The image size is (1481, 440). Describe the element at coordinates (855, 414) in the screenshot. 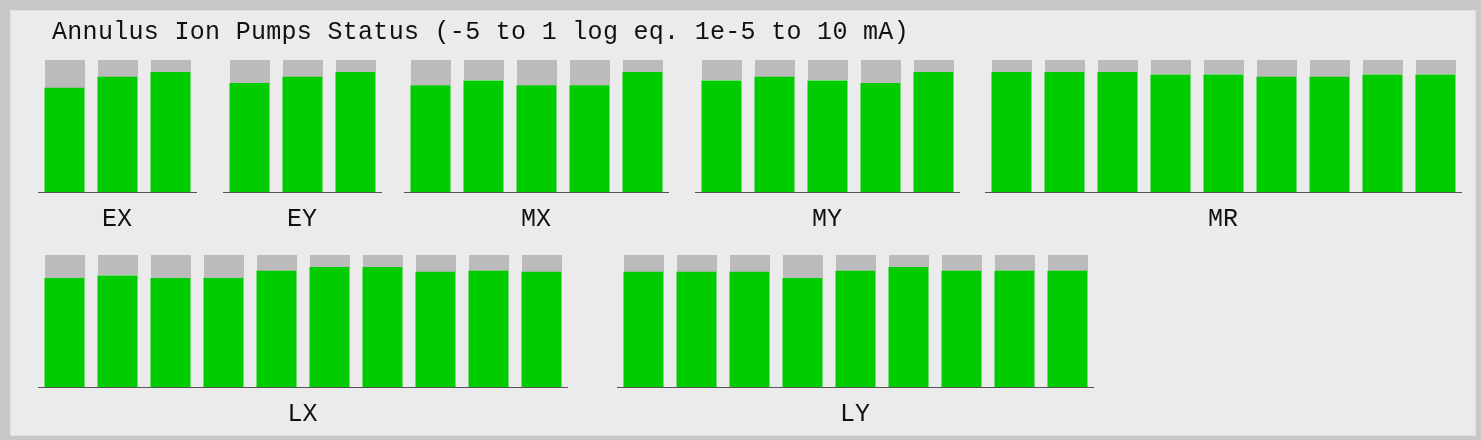

I see `x-axis-title: LY` at that location.